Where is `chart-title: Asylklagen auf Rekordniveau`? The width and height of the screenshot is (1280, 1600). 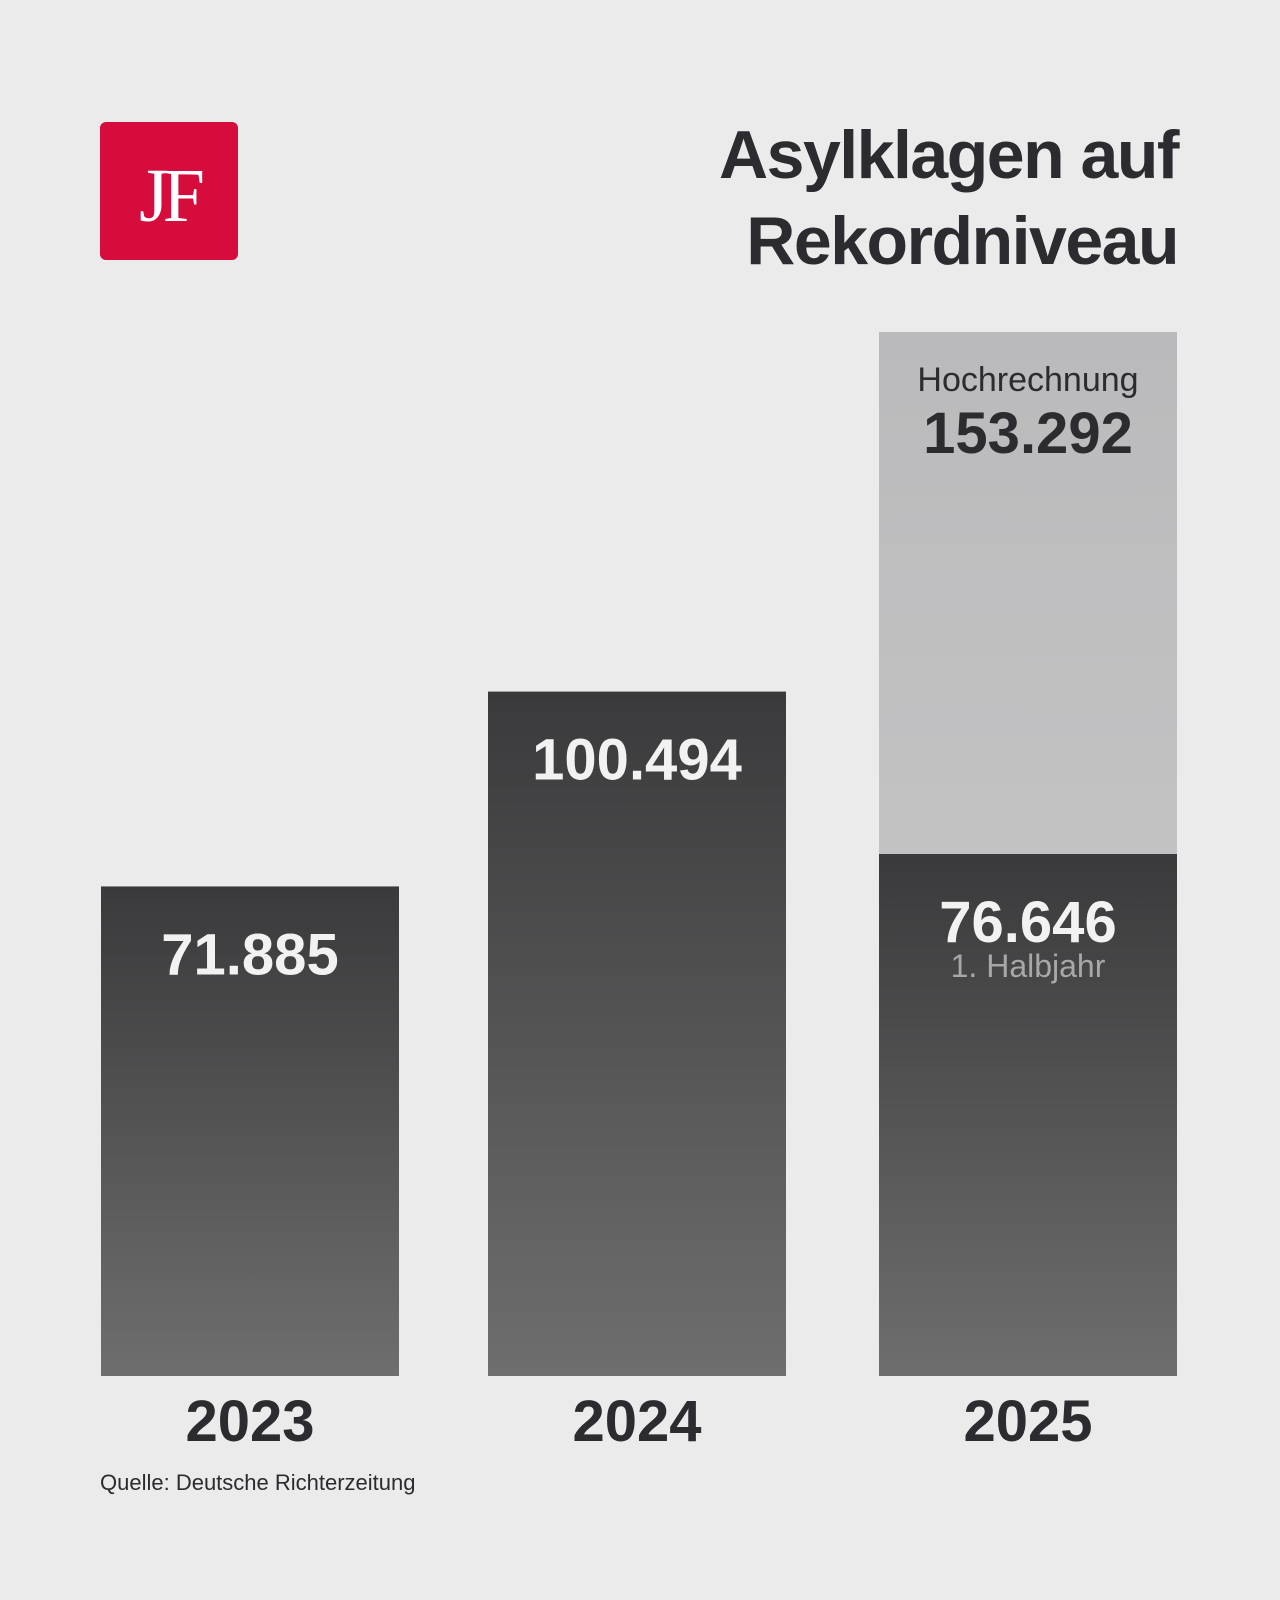
chart-title: Asylklagen auf Rekordniveau is located at coordinates (818, 198).